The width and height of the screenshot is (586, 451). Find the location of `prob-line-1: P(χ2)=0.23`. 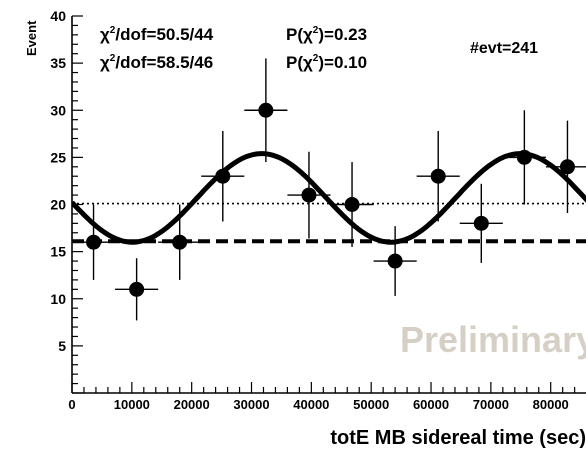

prob-line-1: P(χ2)=0.23 is located at coordinates (326, 34).